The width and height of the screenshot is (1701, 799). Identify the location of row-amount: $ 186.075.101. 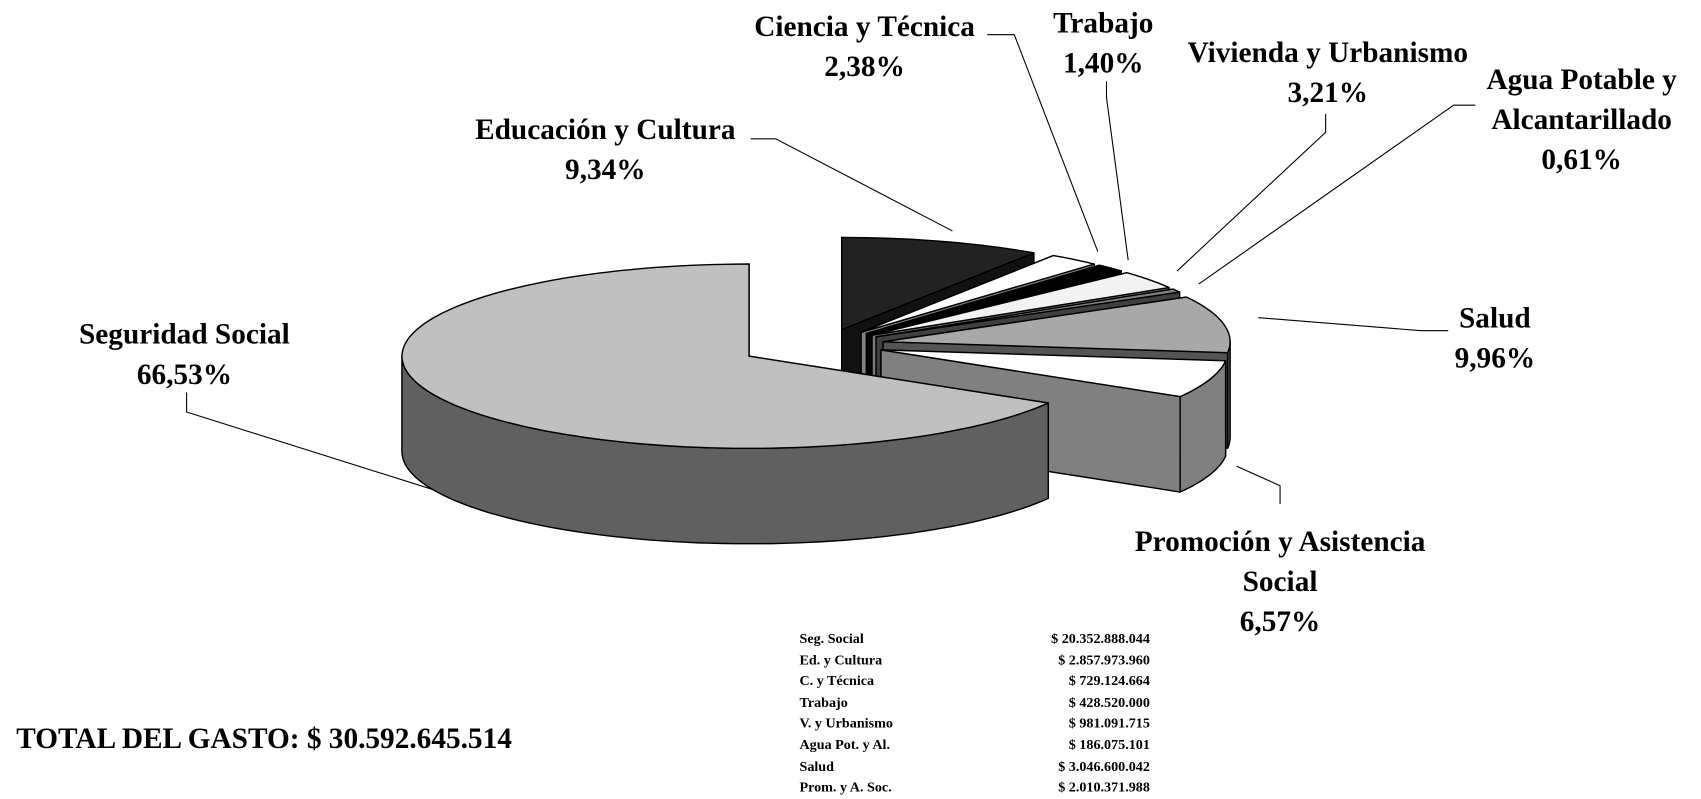
(1109, 744).